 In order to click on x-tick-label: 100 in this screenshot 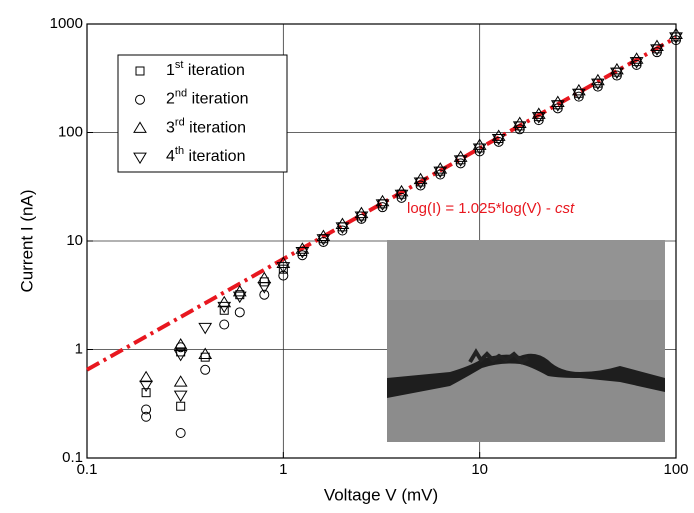, I will do `click(675, 469)`.